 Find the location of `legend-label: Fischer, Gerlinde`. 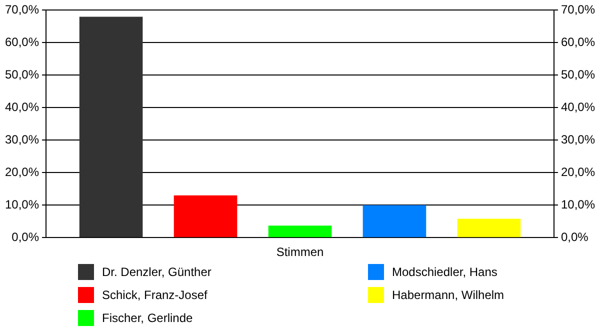

legend-label: Fischer, Gerlinde is located at coordinates (147, 317).